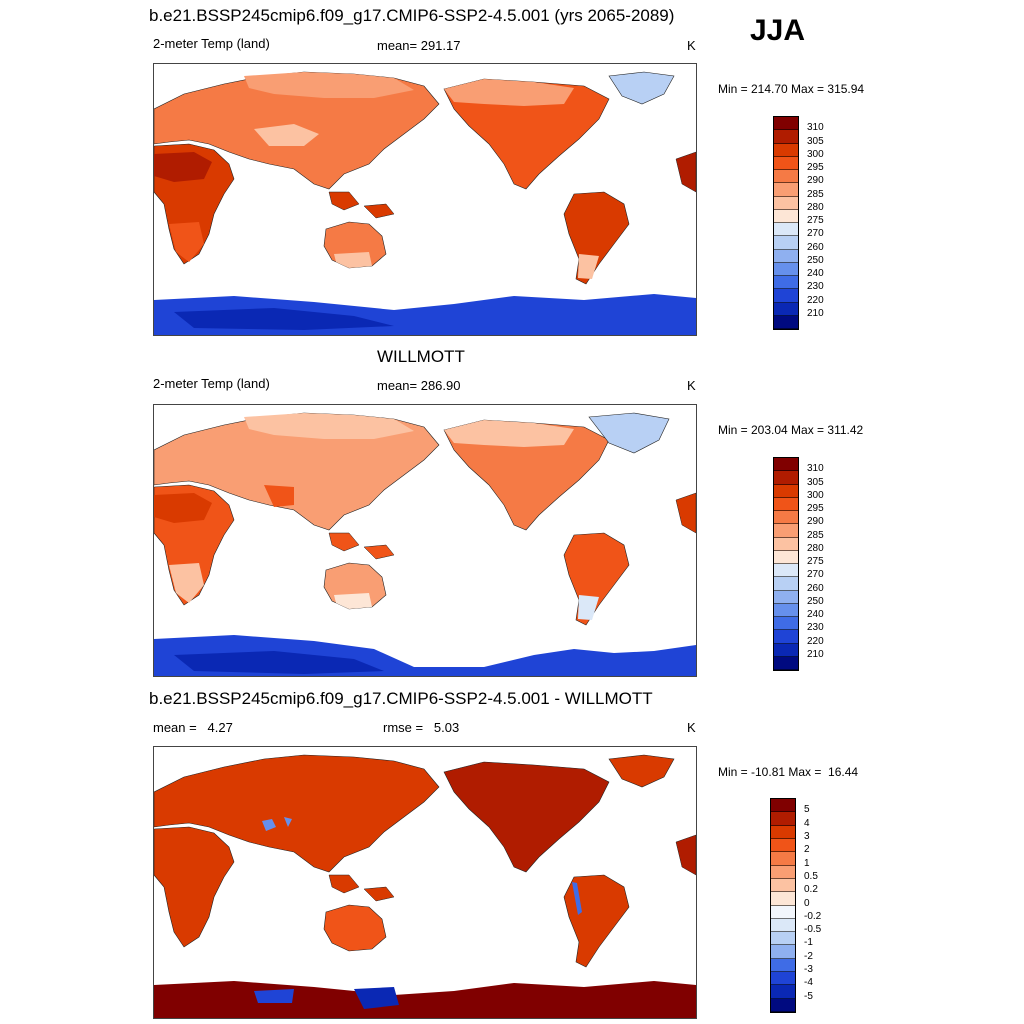  I want to click on australia-south, so click(353, 601).